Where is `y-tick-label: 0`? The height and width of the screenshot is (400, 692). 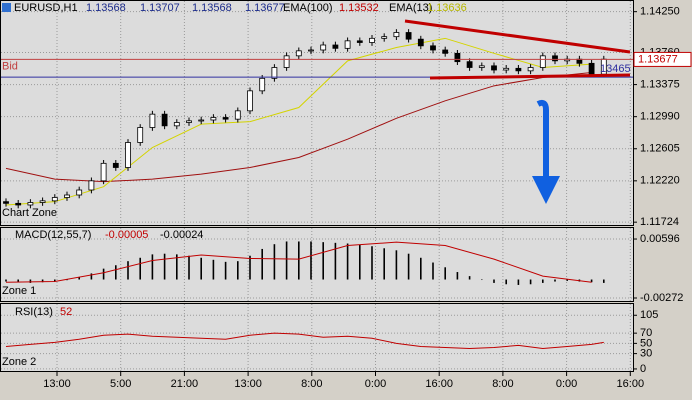
y-tick-label: 0 is located at coordinates (643, 369).